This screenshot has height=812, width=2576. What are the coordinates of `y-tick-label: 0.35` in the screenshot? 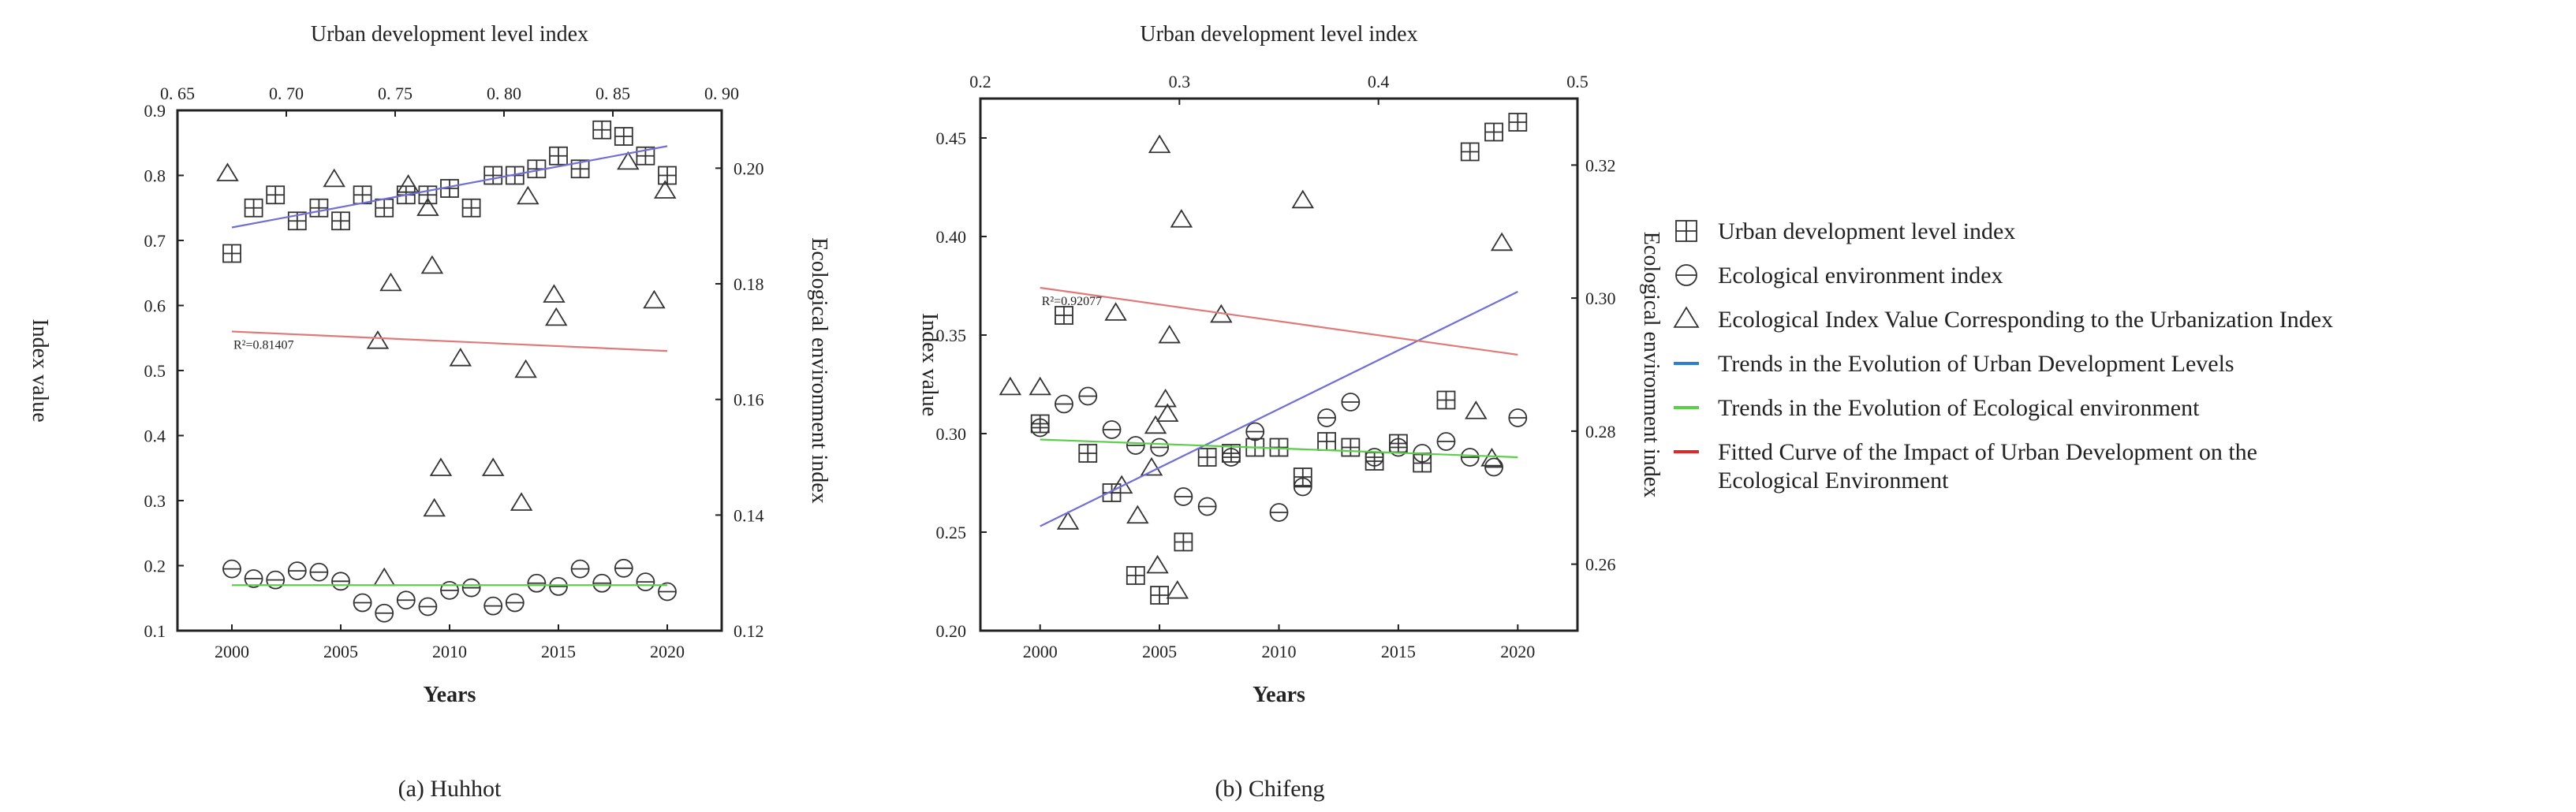 It's located at (951, 335).